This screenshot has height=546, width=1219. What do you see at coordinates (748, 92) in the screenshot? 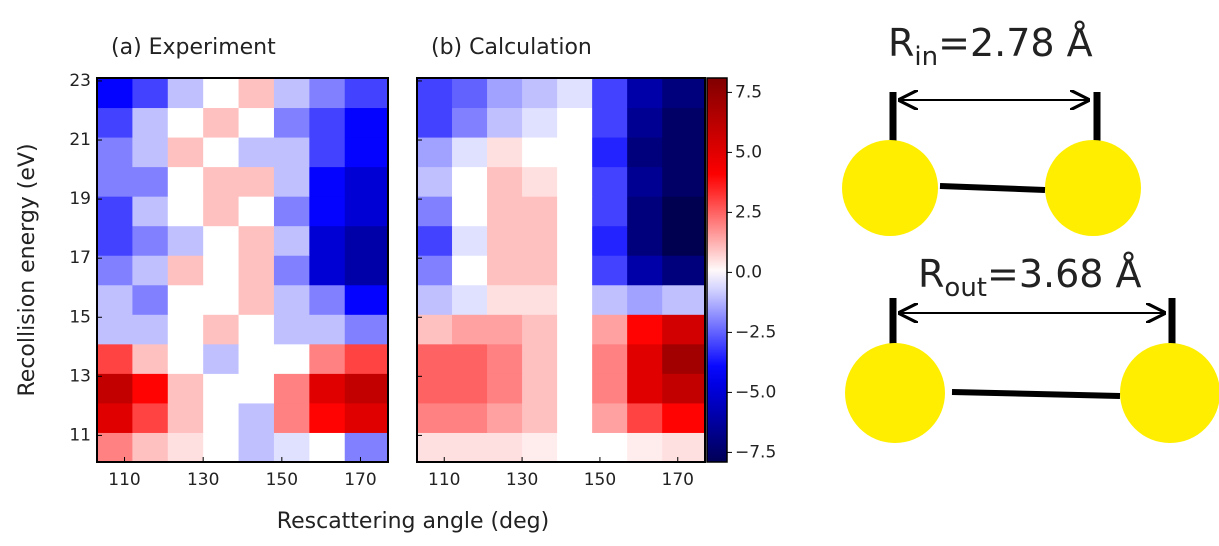
I see `colorbar-tick-label: 7.5` at bounding box center [748, 92].